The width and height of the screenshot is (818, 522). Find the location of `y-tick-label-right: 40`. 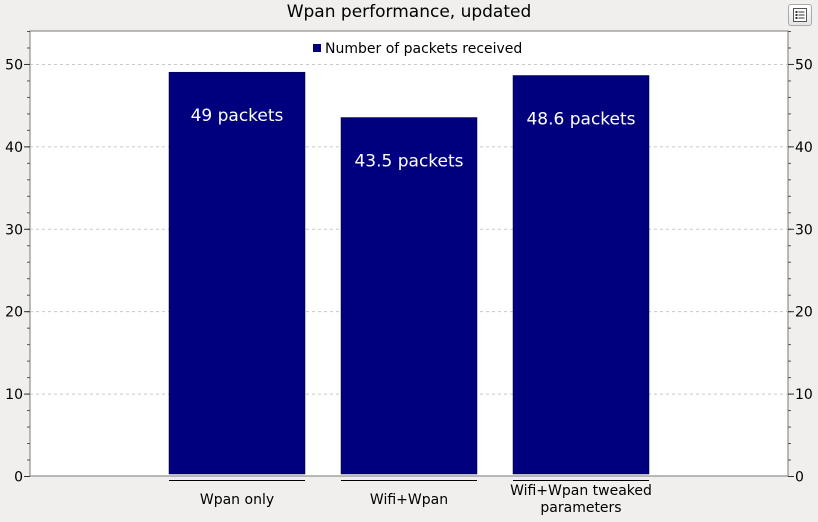

y-tick-label-right: 40 is located at coordinates (804, 148).